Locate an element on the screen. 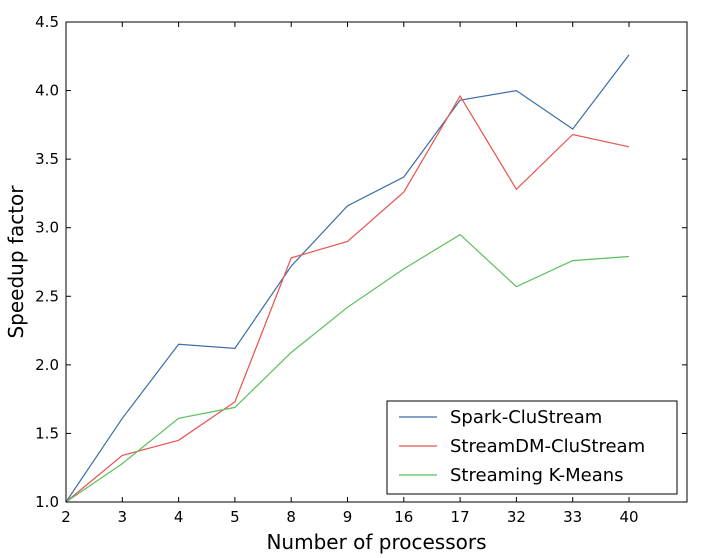 The width and height of the screenshot is (723, 558). x-tick-label: 9 is located at coordinates (348, 517).